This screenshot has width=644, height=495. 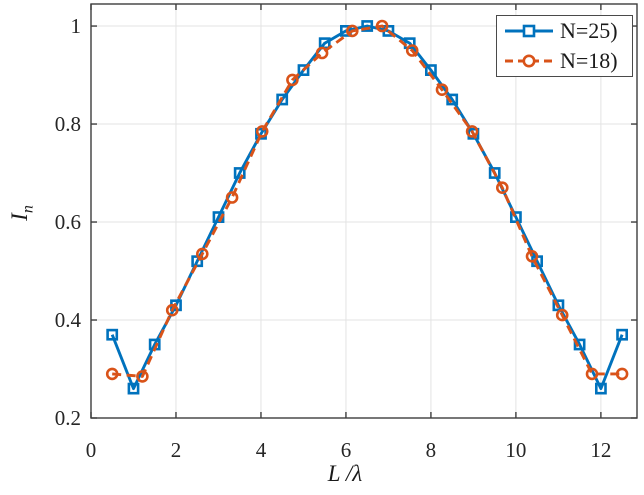 I want to click on legend-square-marker-icon, so click(x=529, y=31).